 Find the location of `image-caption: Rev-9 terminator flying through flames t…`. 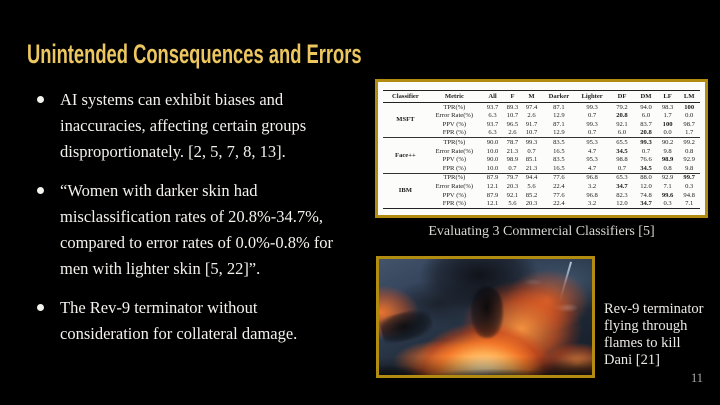

image-caption: Rev-9 terminator flying through flames t… is located at coordinates (654, 334).